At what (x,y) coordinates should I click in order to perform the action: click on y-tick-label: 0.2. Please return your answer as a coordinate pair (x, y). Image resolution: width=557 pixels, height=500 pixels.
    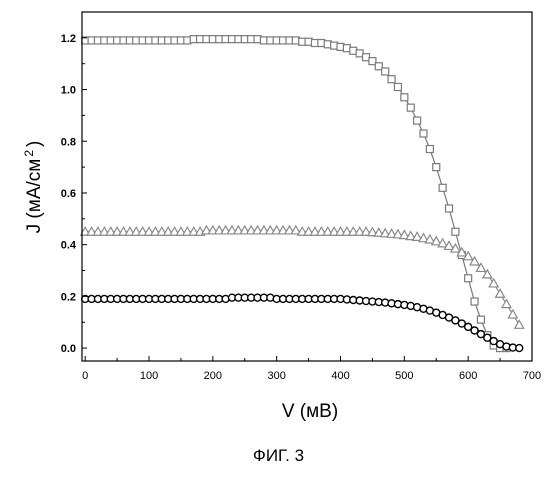
    Looking at the image, I should click on (68, 297).